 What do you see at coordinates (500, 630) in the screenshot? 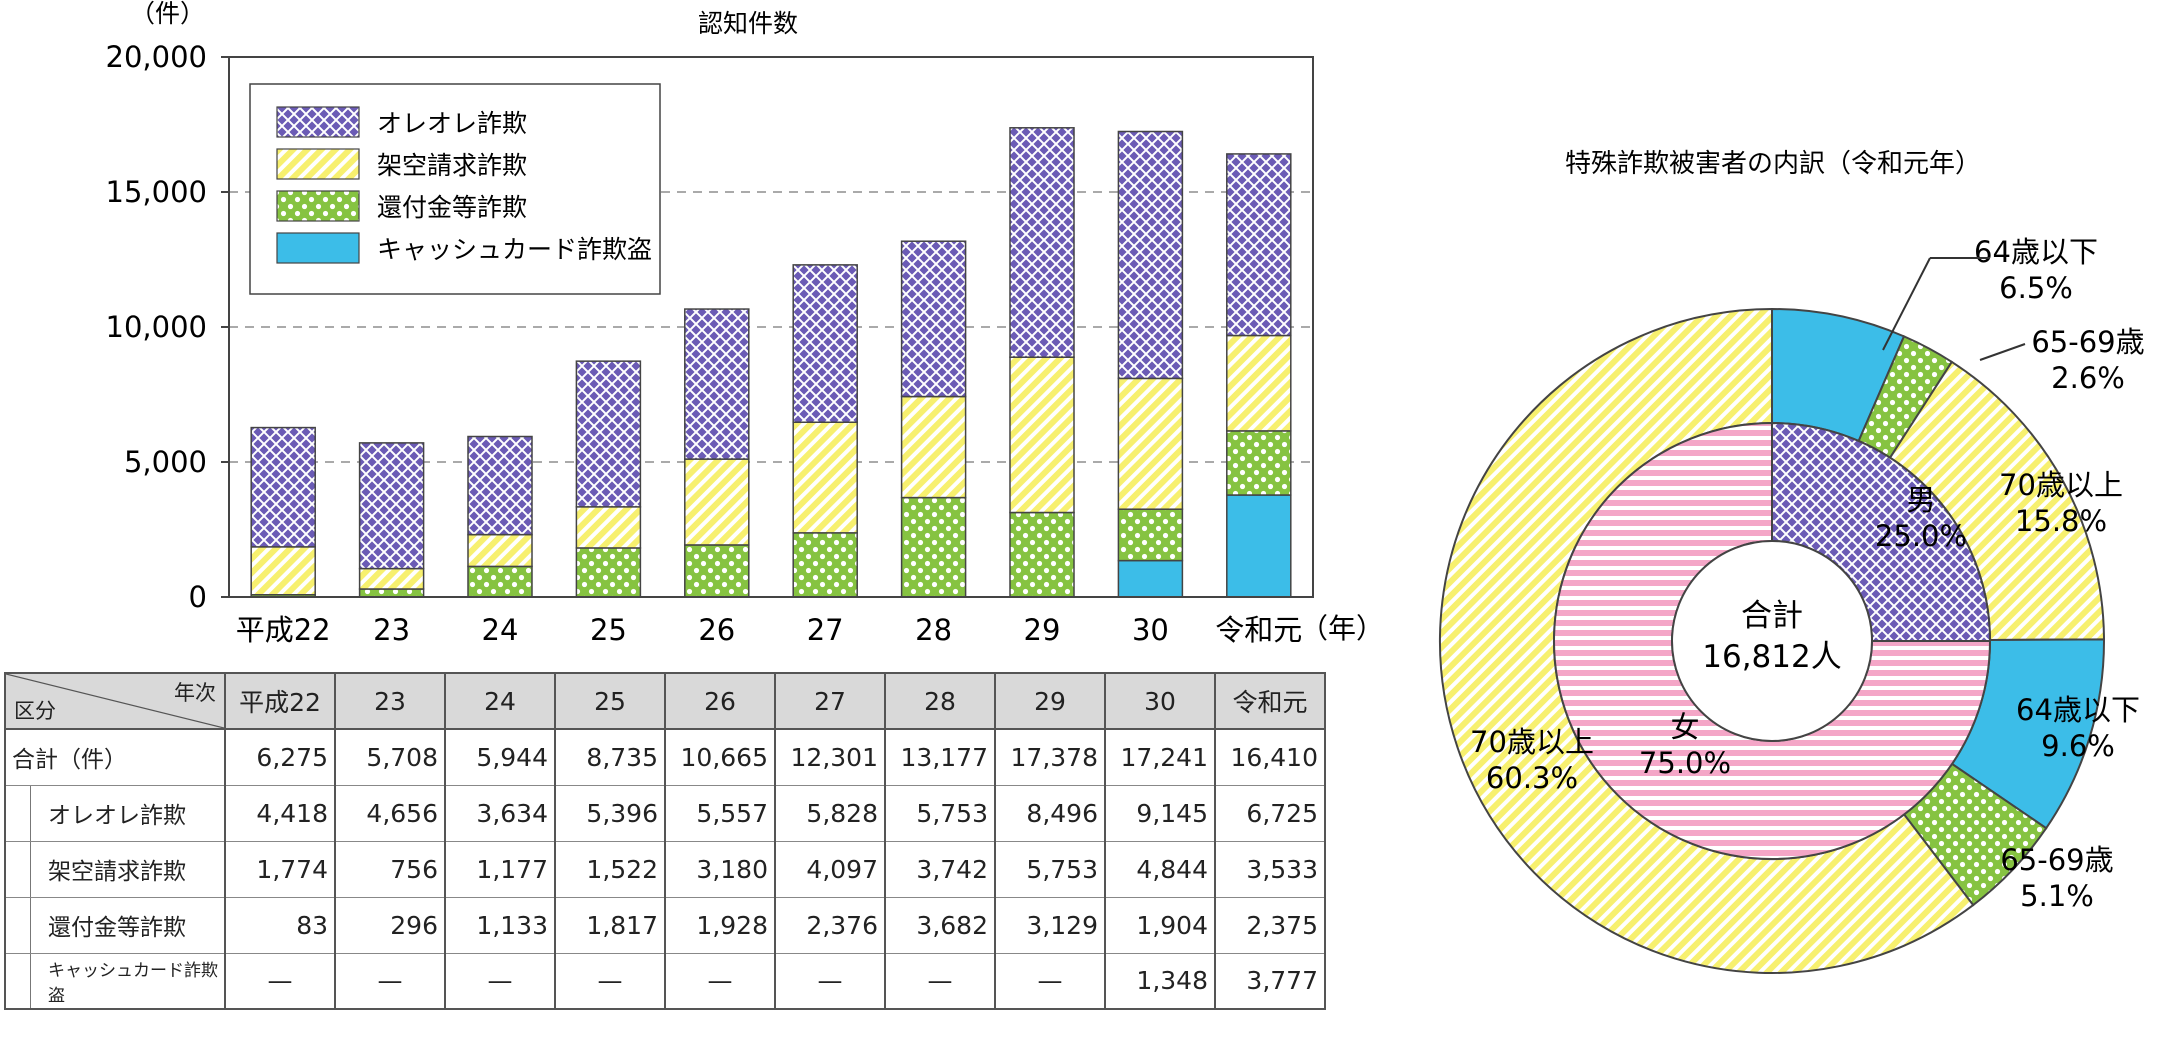
I see `x-tick-label: 24` at bounding box center [500, 630].